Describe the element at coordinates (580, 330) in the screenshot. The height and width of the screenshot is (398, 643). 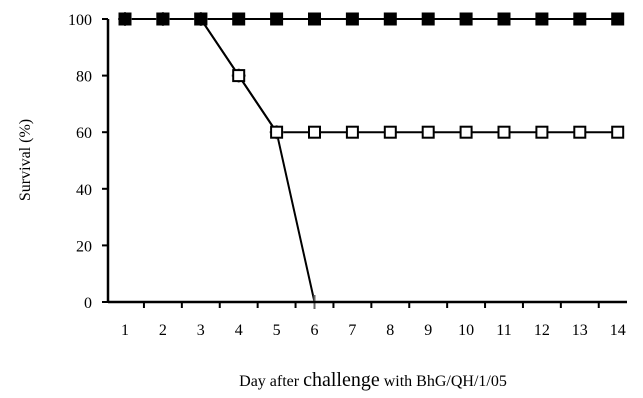
I see `x-tick-label: 13` at that location.